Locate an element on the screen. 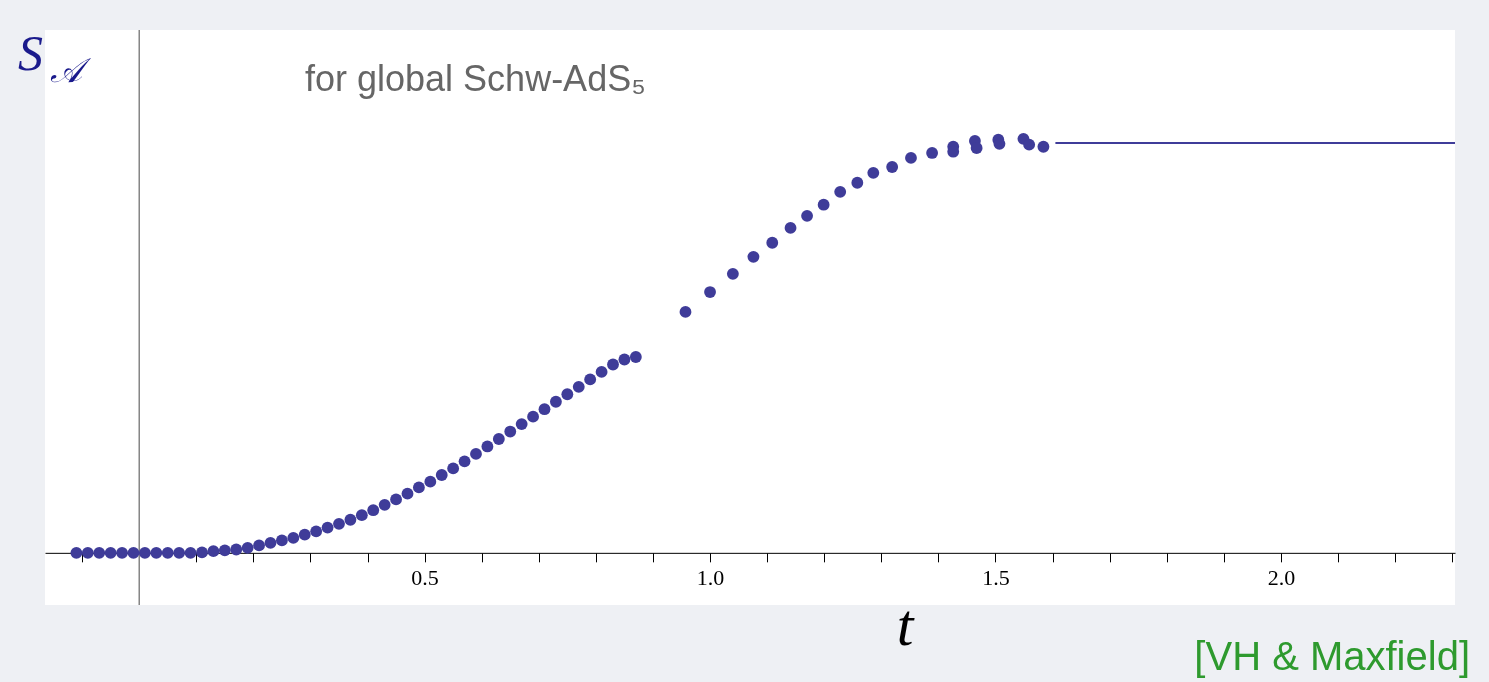 This screenshot has width=1489, height=682. x-tick-label: 1.0 is located at coordinates (710, 578).